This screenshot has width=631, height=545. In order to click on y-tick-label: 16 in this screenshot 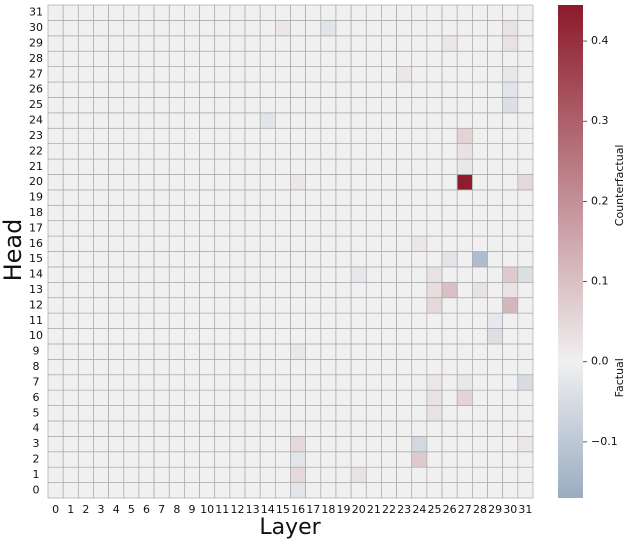, I will do `click(36, 243)`.